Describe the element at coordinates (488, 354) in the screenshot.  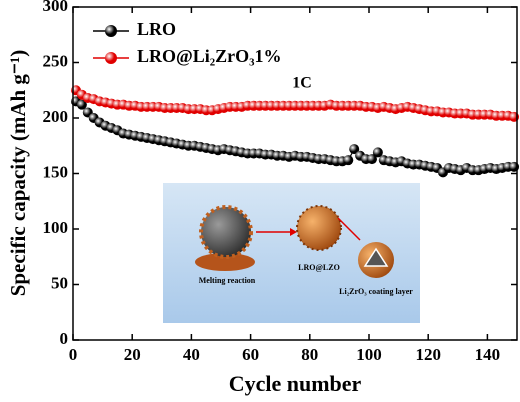
I see `x-tick-label: 140` at that location.